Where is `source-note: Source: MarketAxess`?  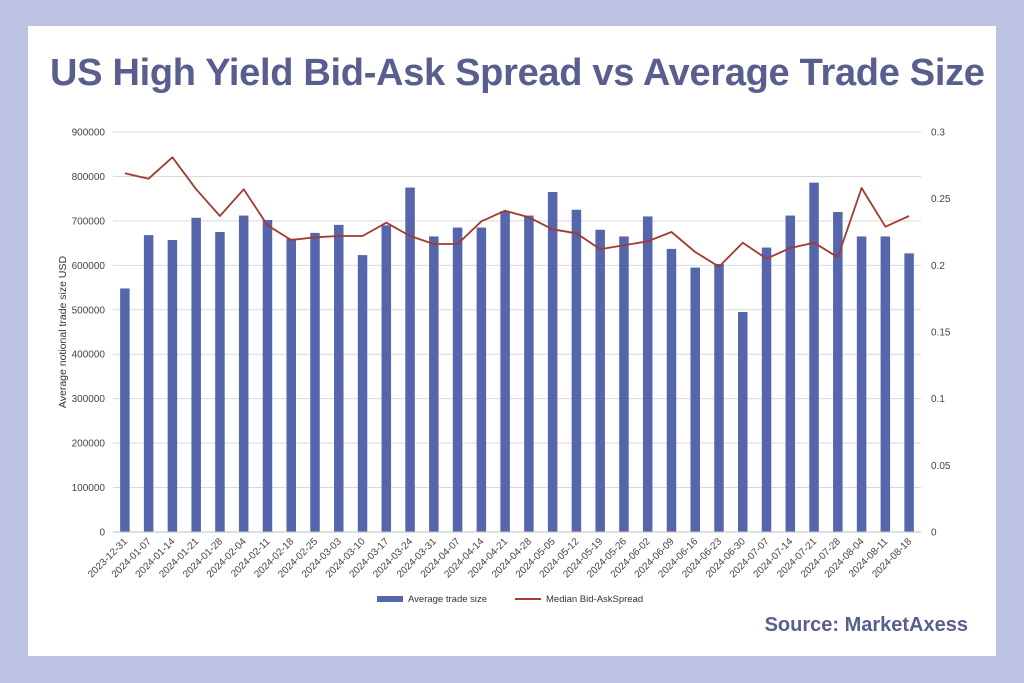 source-note: Source: MarketAxess is located at coordinates (866, 625).